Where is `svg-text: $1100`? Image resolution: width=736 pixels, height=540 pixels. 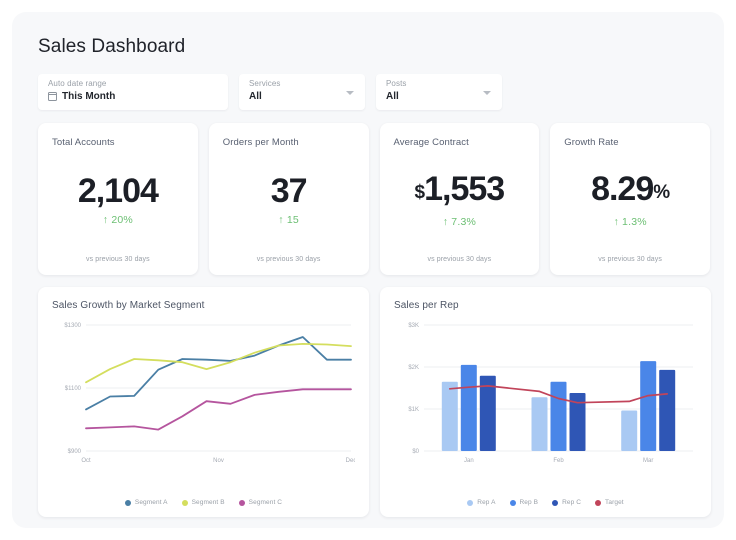
svg-text: $1100 is located at coordinates (73, 389).